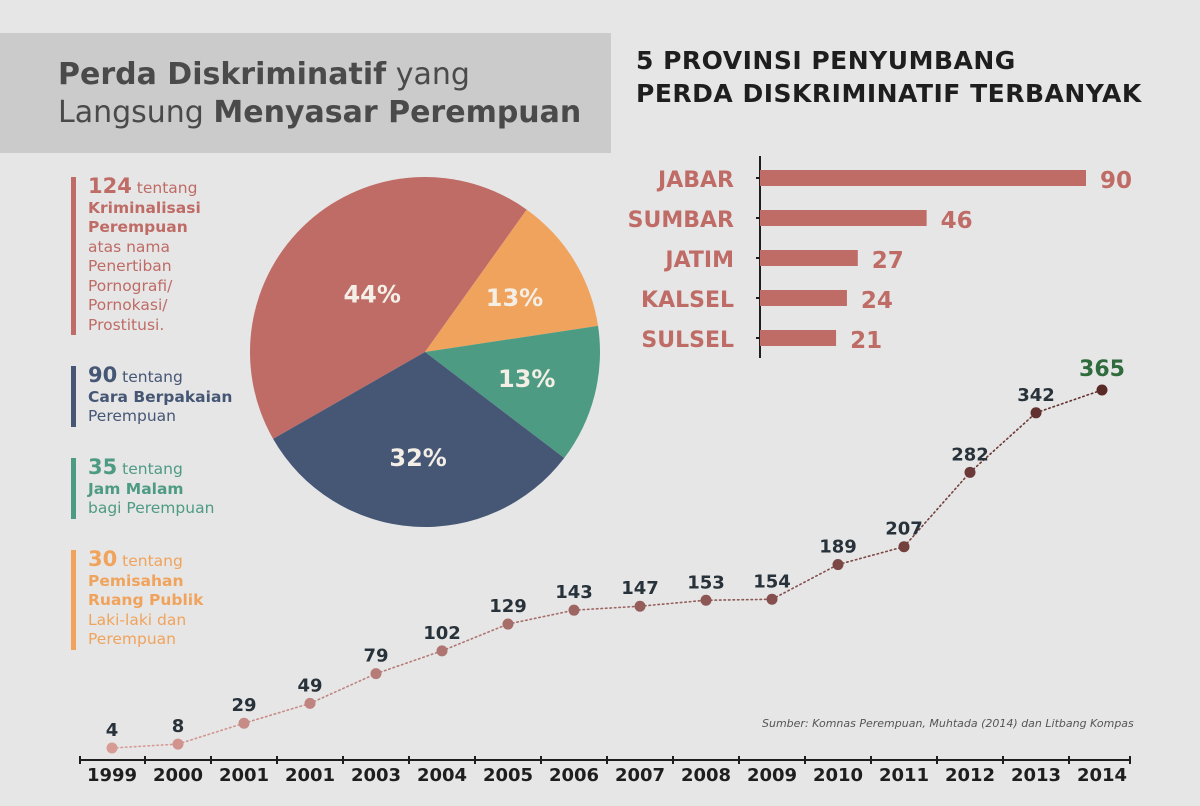 The image size is (1200, 806). What do you see at coordinates (889, 93) in the screenshot?
I see `bar-chart-title-line2: PERDA DISKRIMINATIF TERBANYAK` at bounding box center [889, 93].